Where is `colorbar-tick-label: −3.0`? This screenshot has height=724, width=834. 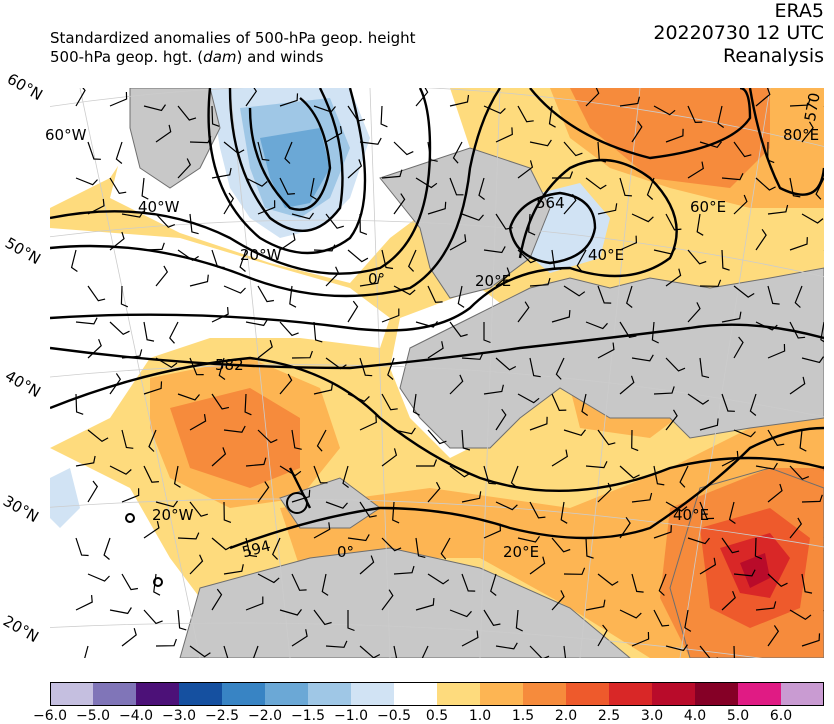
colorbar-tick-label: −3.0 is located at coordinates (179, 716).